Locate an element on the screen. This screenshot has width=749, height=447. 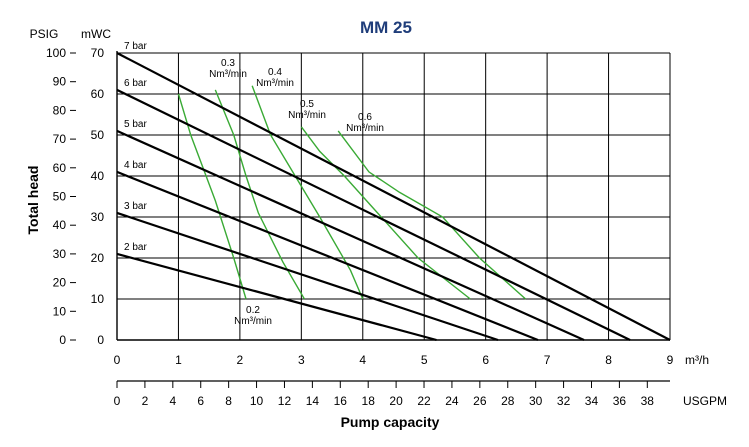
x-axis-label: Pump capacity is located at coordinates (390, 422).